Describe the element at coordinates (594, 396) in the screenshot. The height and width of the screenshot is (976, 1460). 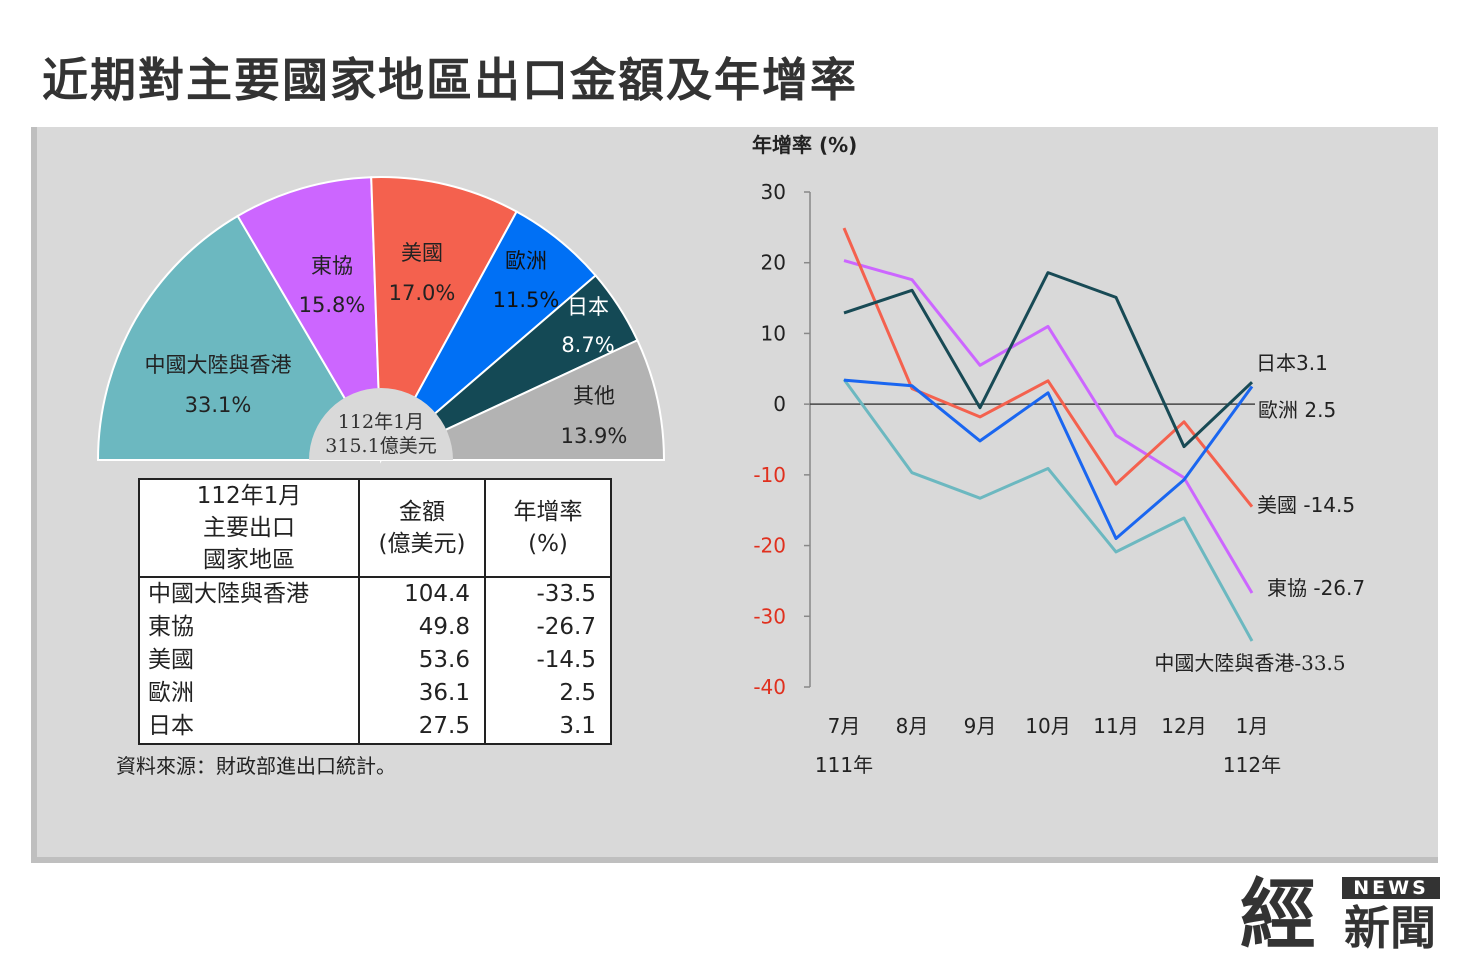
I see `pie-slice-name: 其他` at that location.